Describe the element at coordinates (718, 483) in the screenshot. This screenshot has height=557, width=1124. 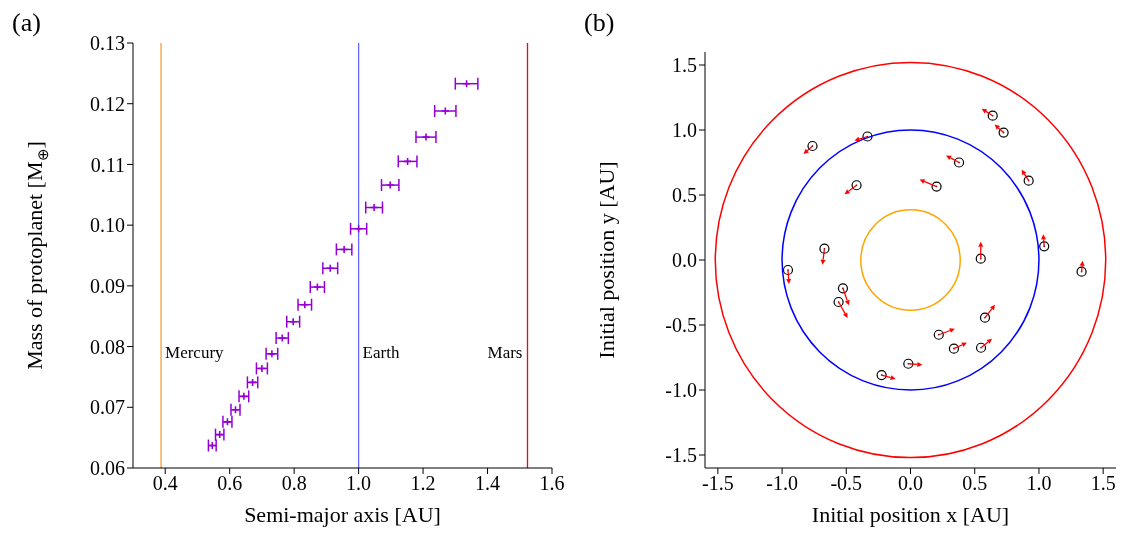
I see `x-tick-label: -1.5` at that location.